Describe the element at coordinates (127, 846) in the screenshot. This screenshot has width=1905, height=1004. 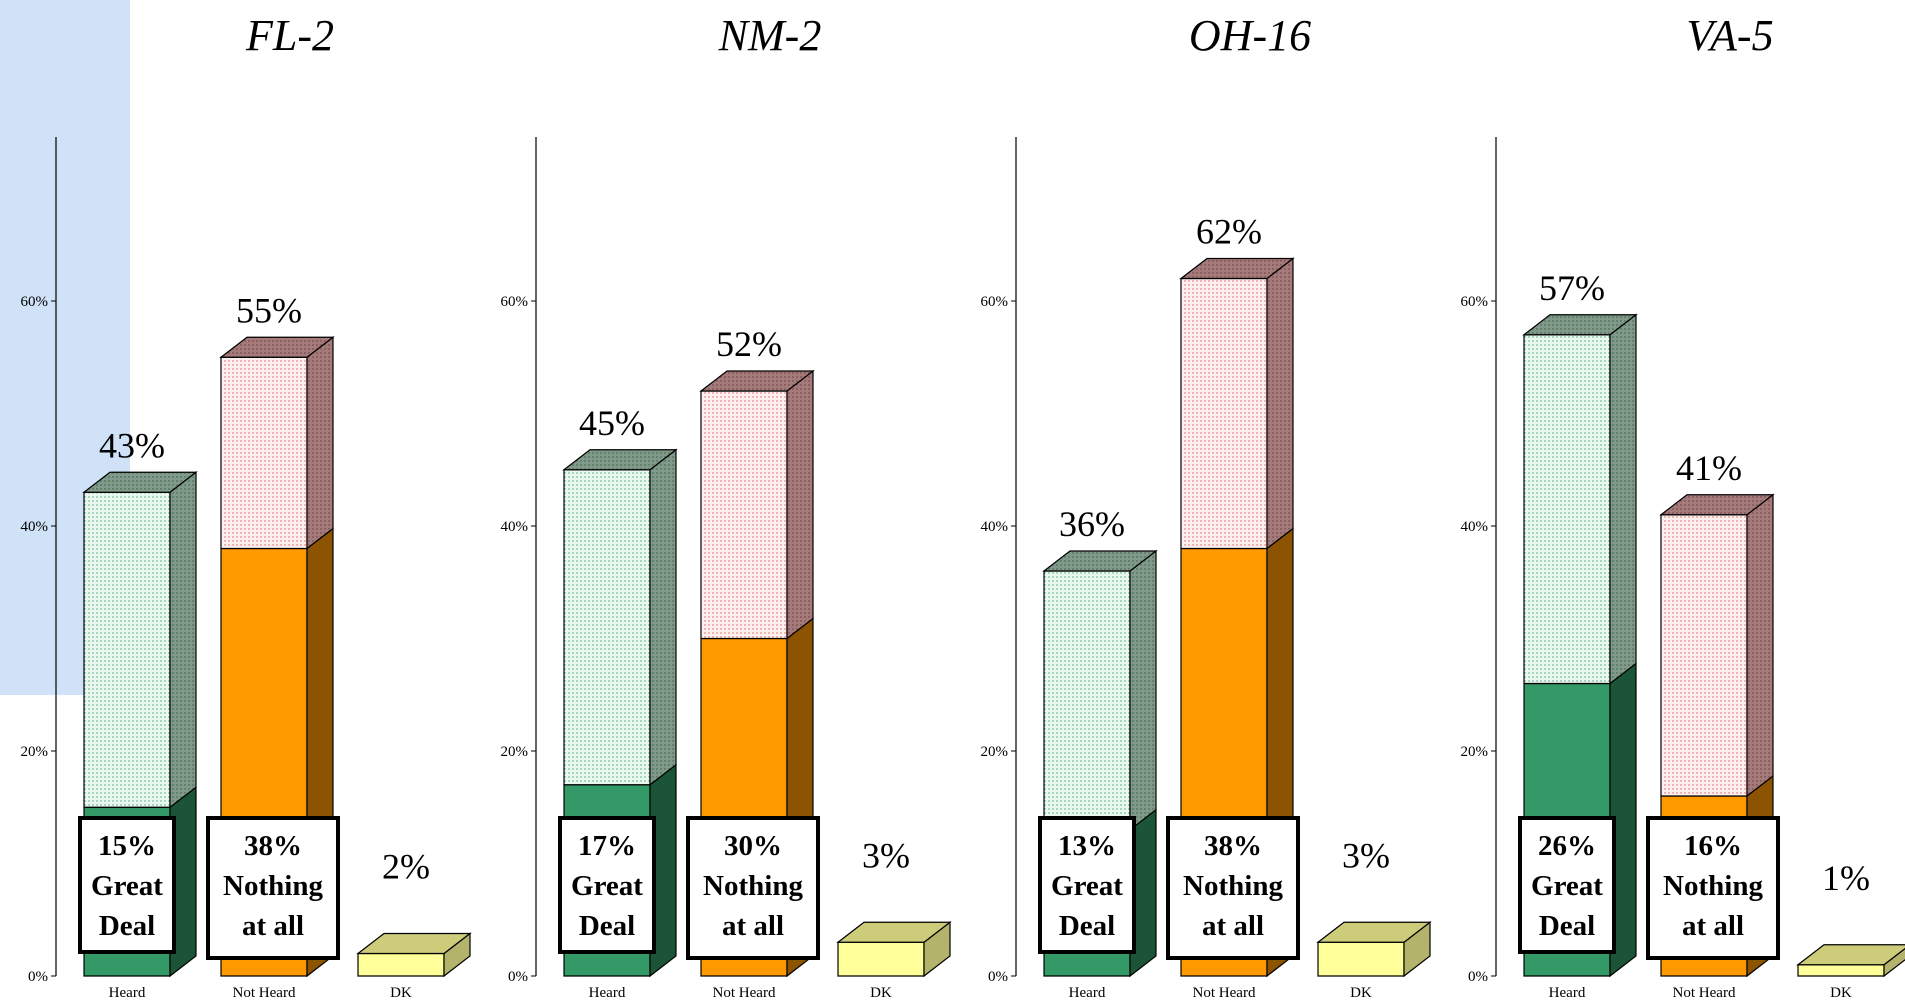
I see `label-line: 15%` at that location.